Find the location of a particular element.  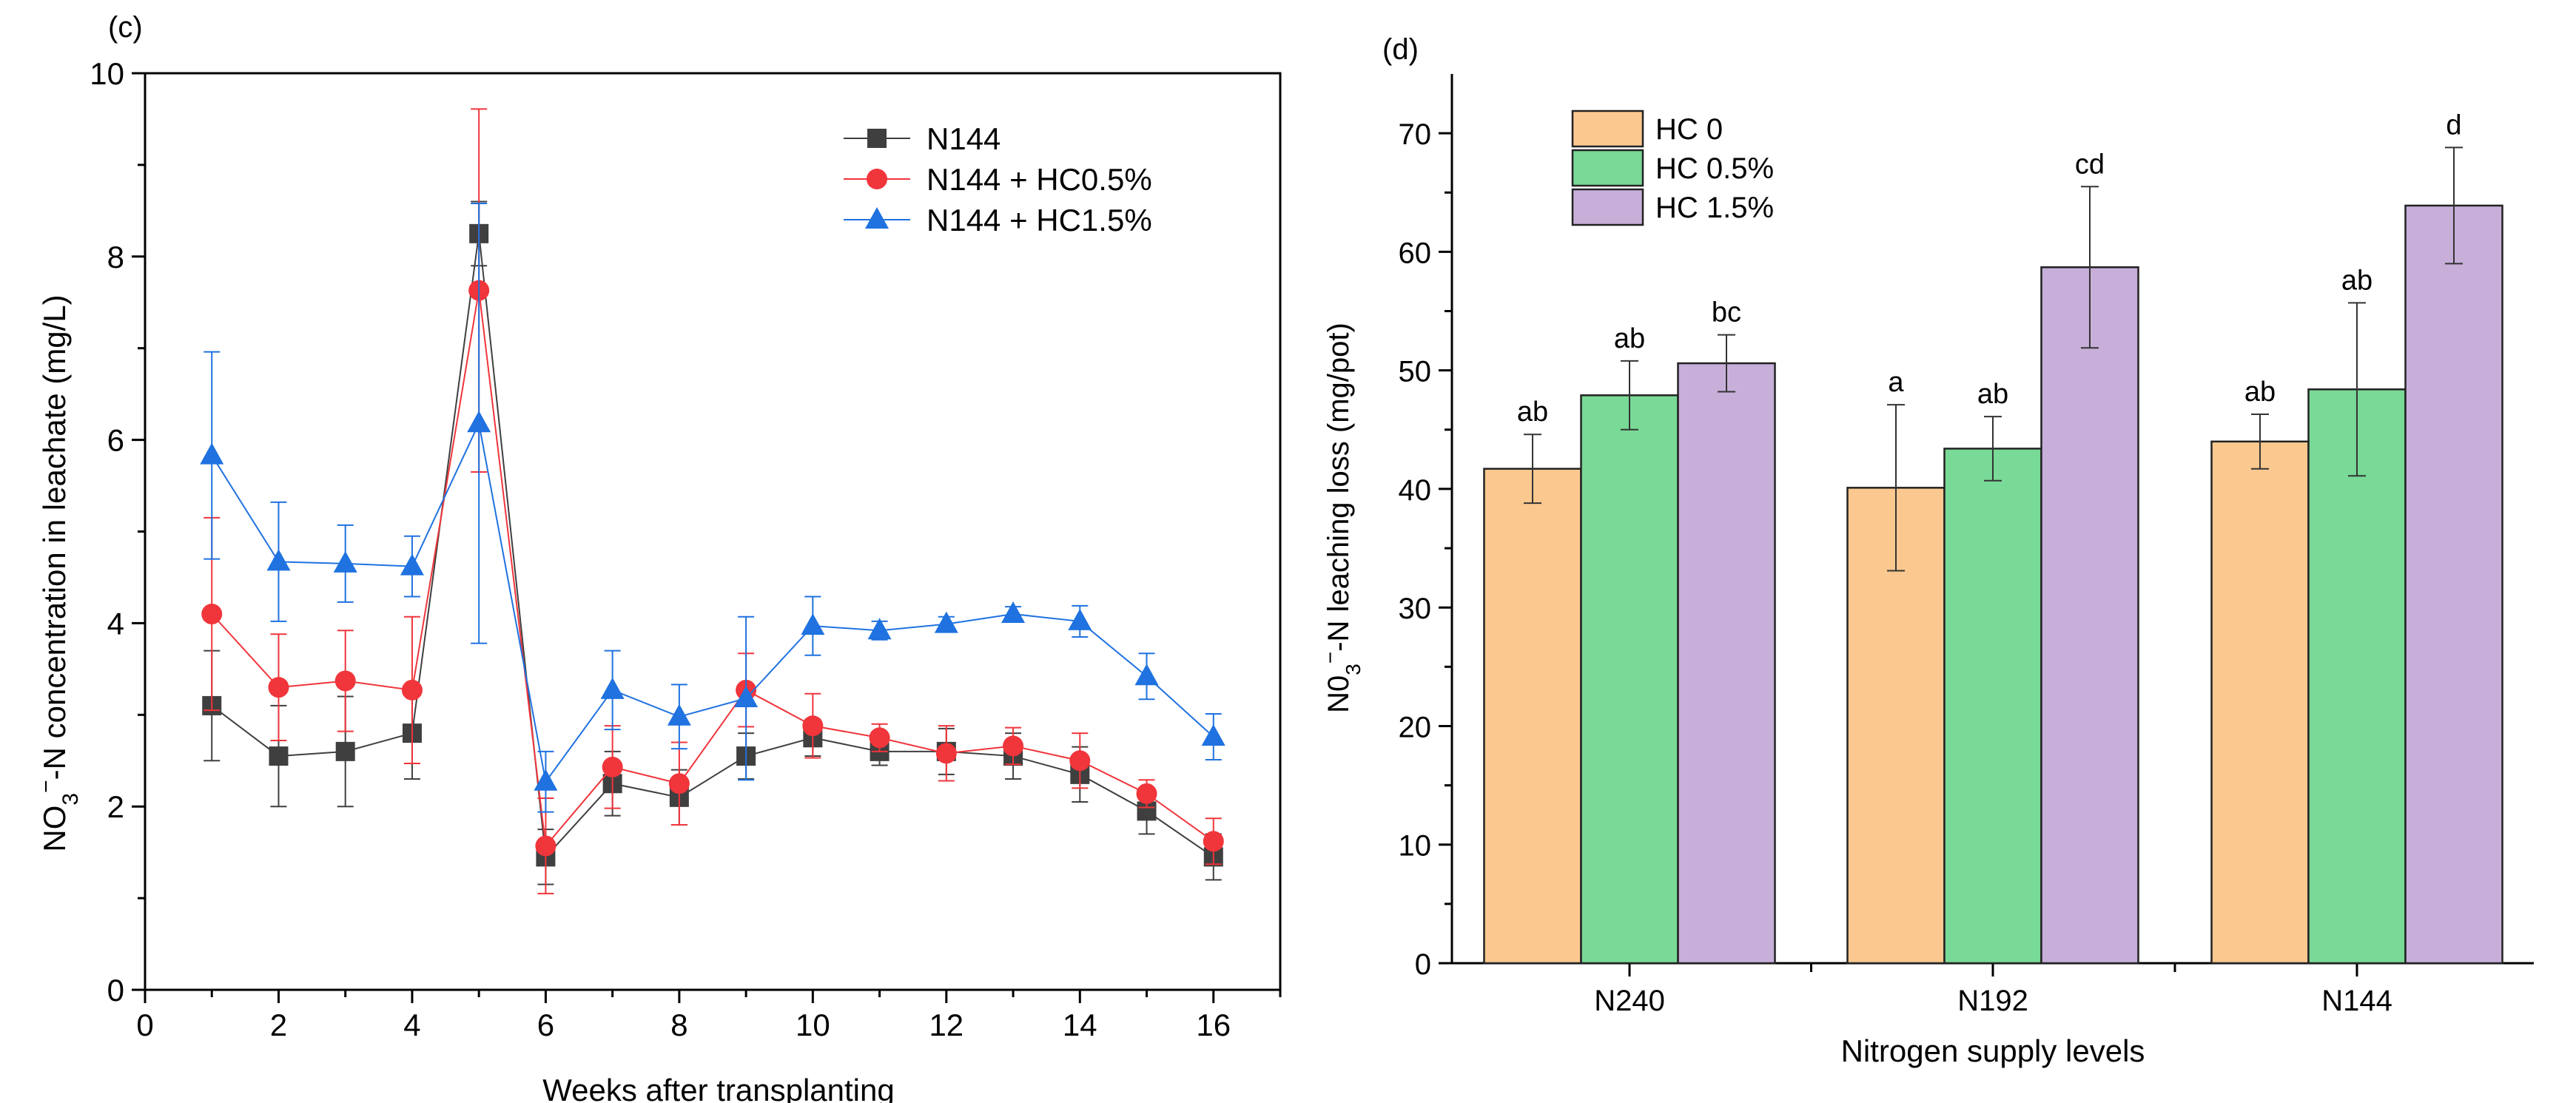

legend-label: HC 0 is located at coordinates (1689, 129).